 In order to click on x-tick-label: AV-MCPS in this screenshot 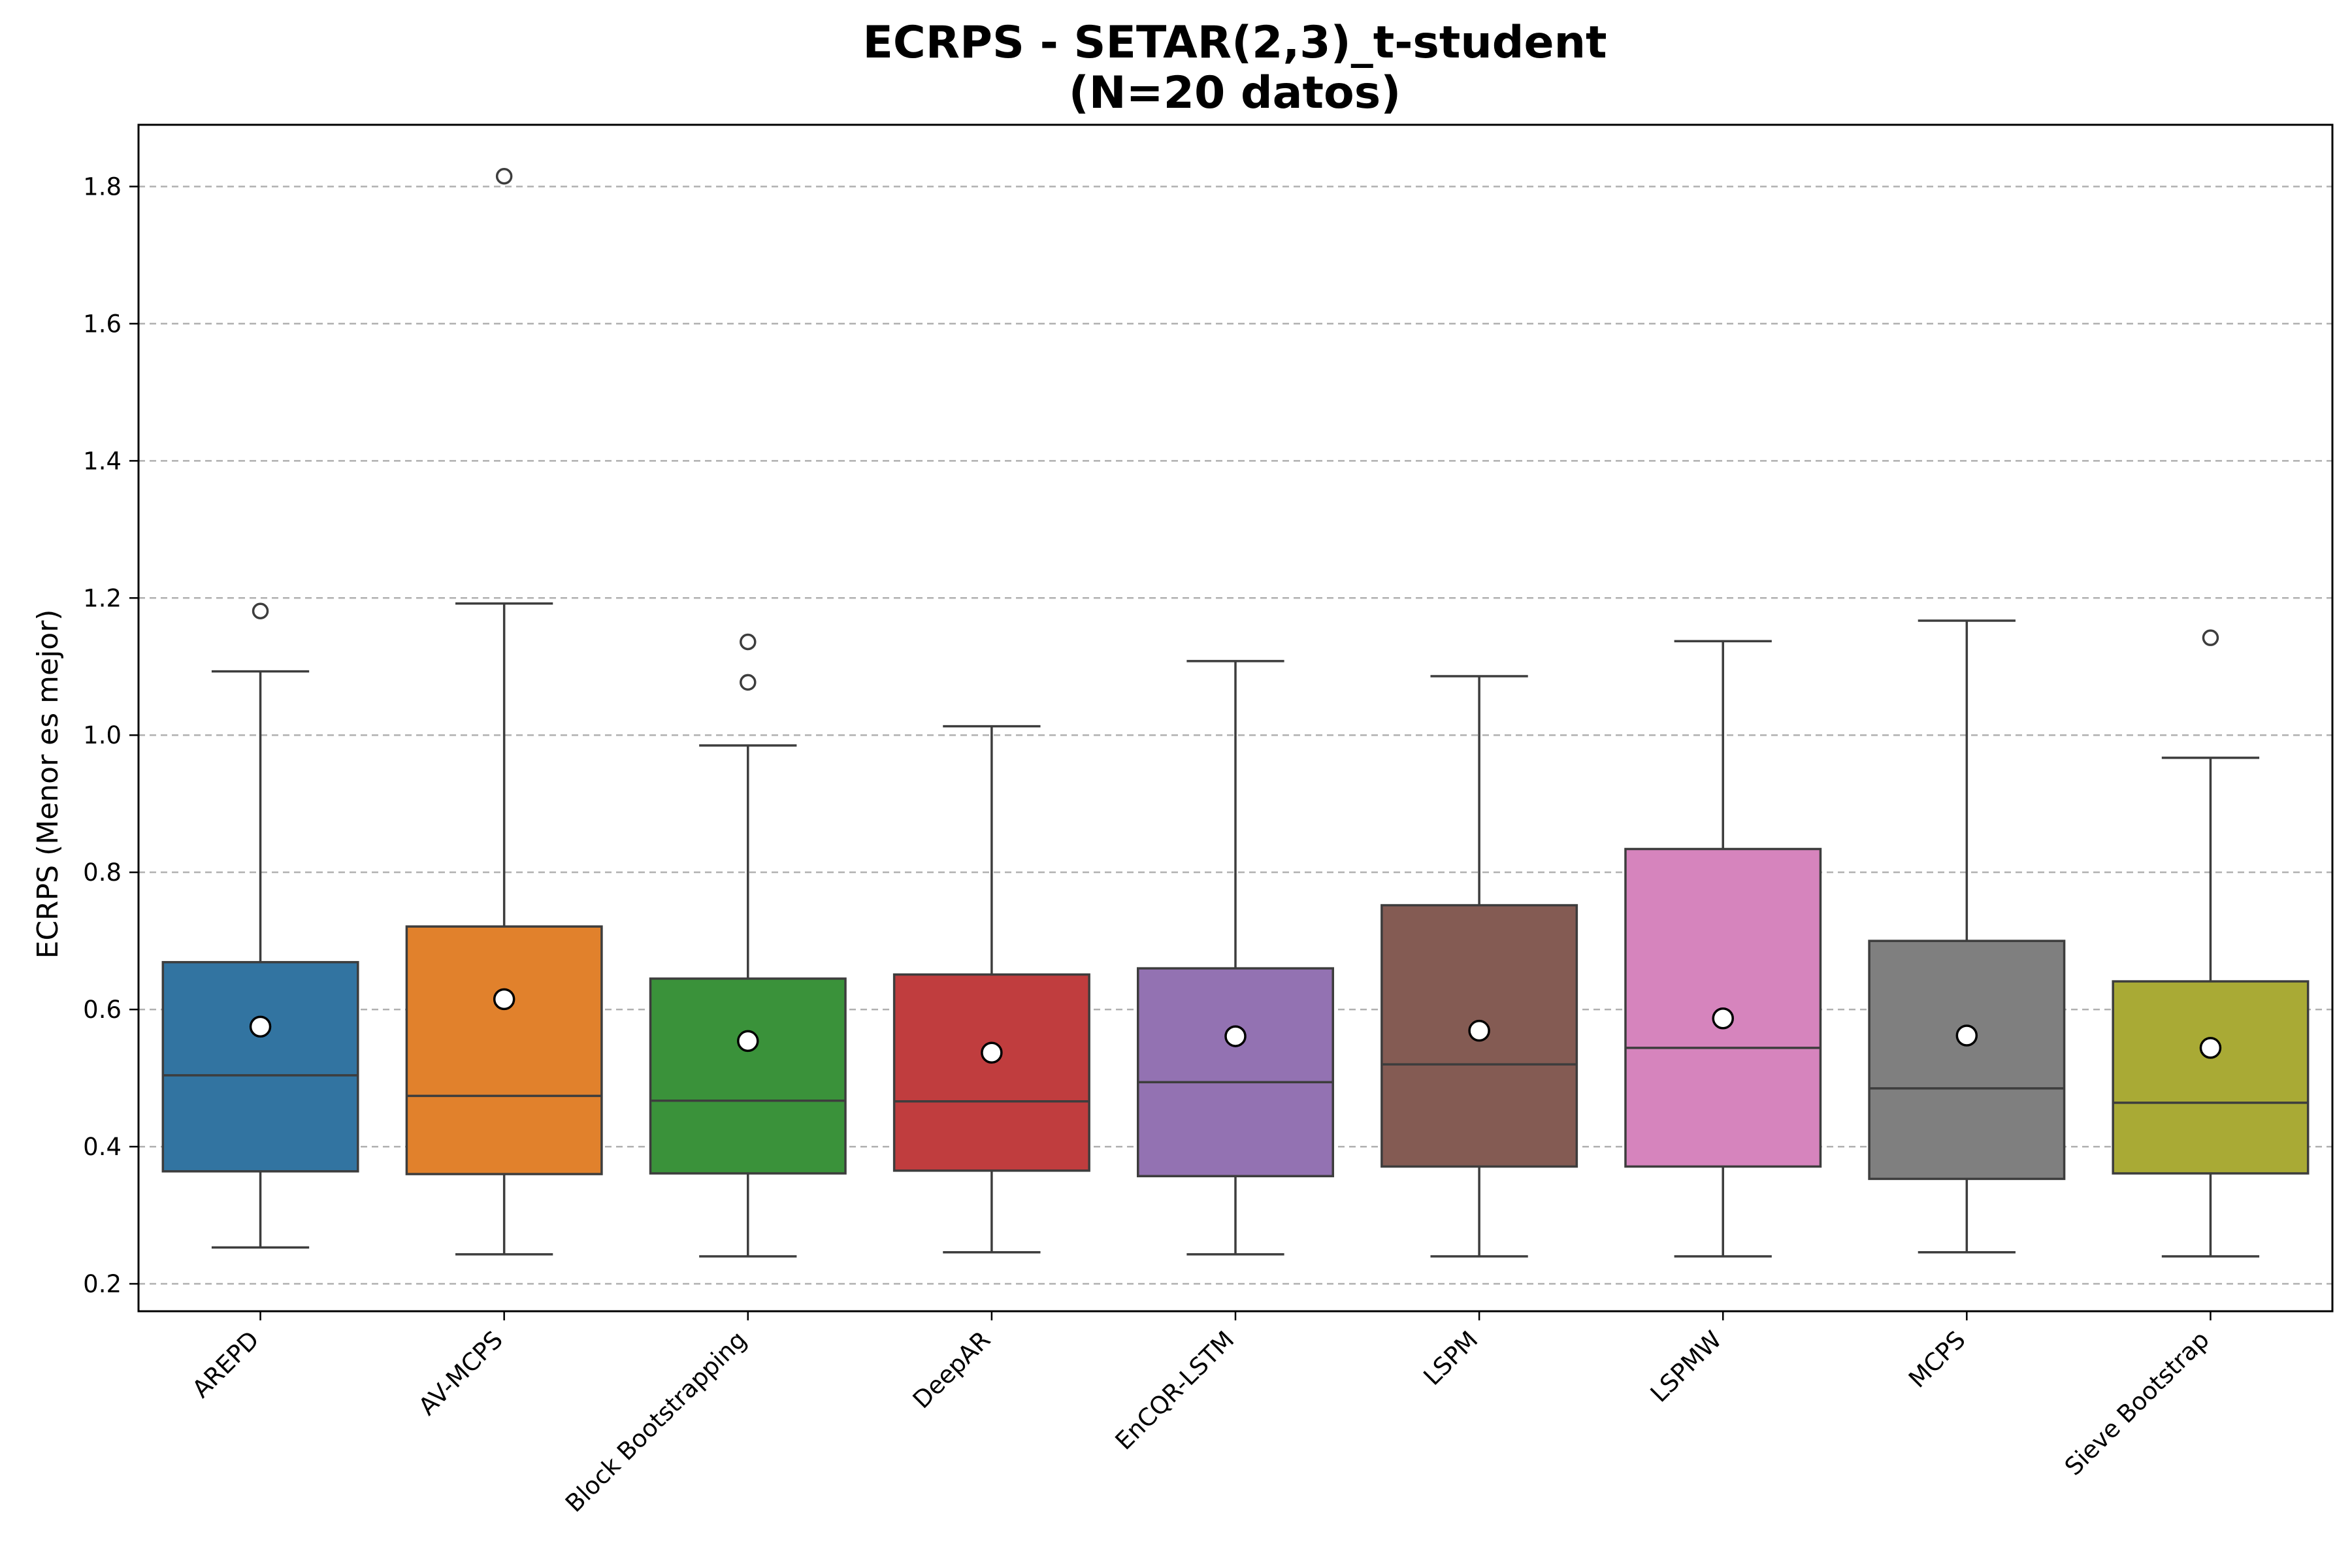, I will do `click(460, 1373)`.